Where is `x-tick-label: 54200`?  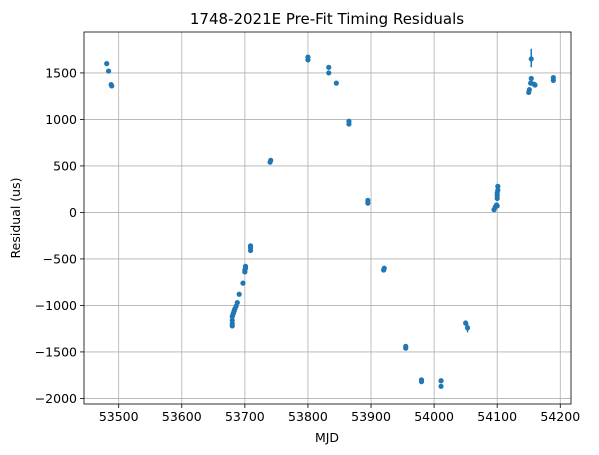
x-tick-label: 54200 is located at coordinates (560, 416).